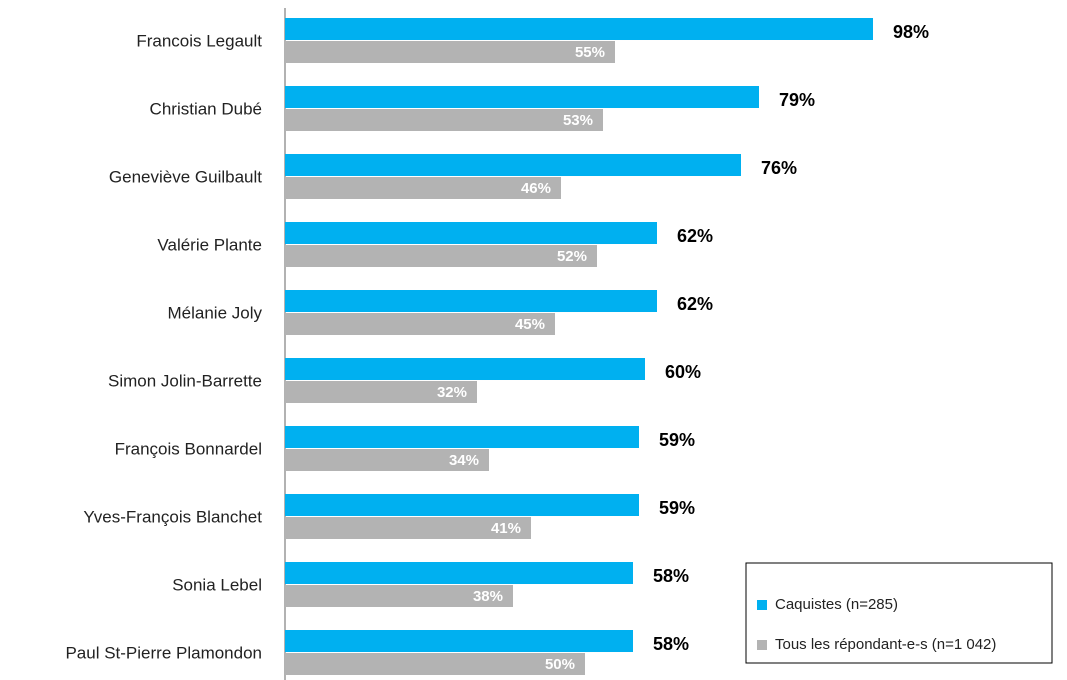 Image resolution: width=1067 pixels, height=680 pixels. Describe the element at coordinates (464, 460) in the screenshot. I see `value-label: 34%` at that location.